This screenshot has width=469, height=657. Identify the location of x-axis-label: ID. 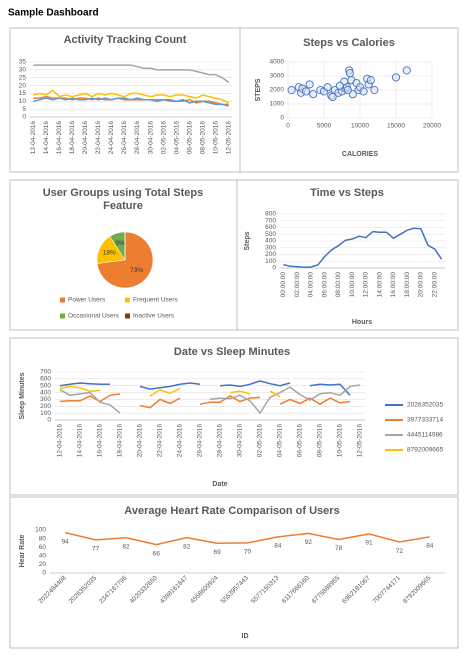
(245, 636).